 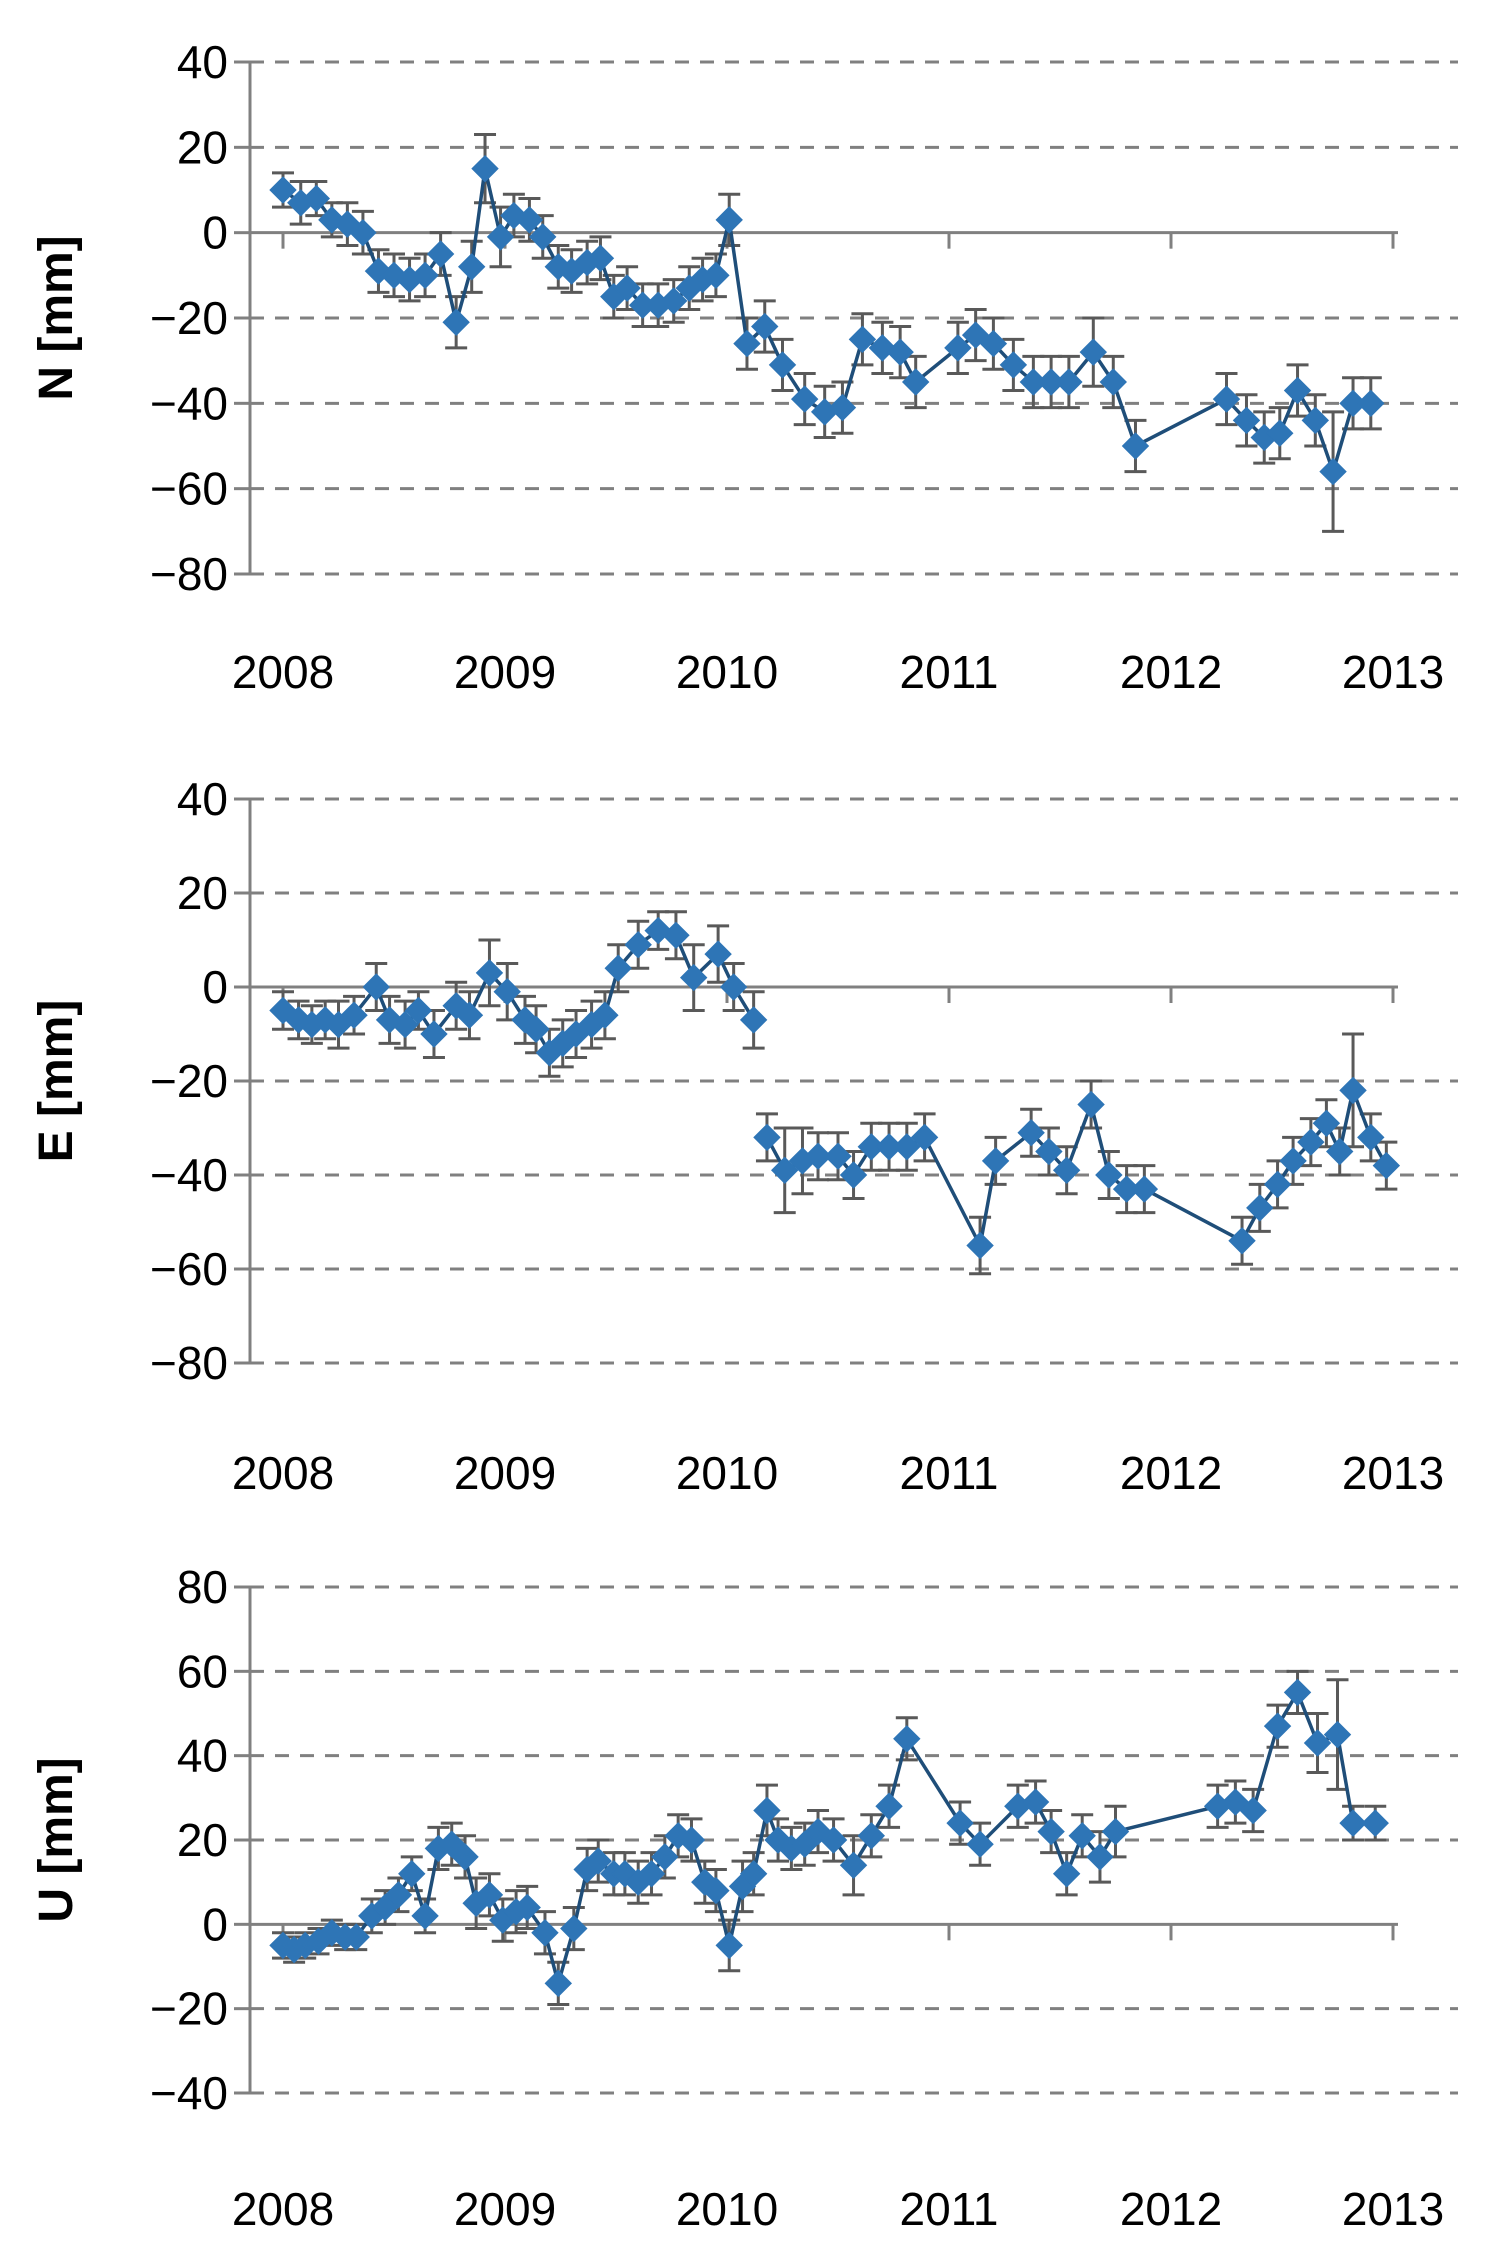 What do you see at coordinates (505, 1473) in the screenshot?
I see `x-tick-label-2009: 2009` at bounding box center [505, 1473].